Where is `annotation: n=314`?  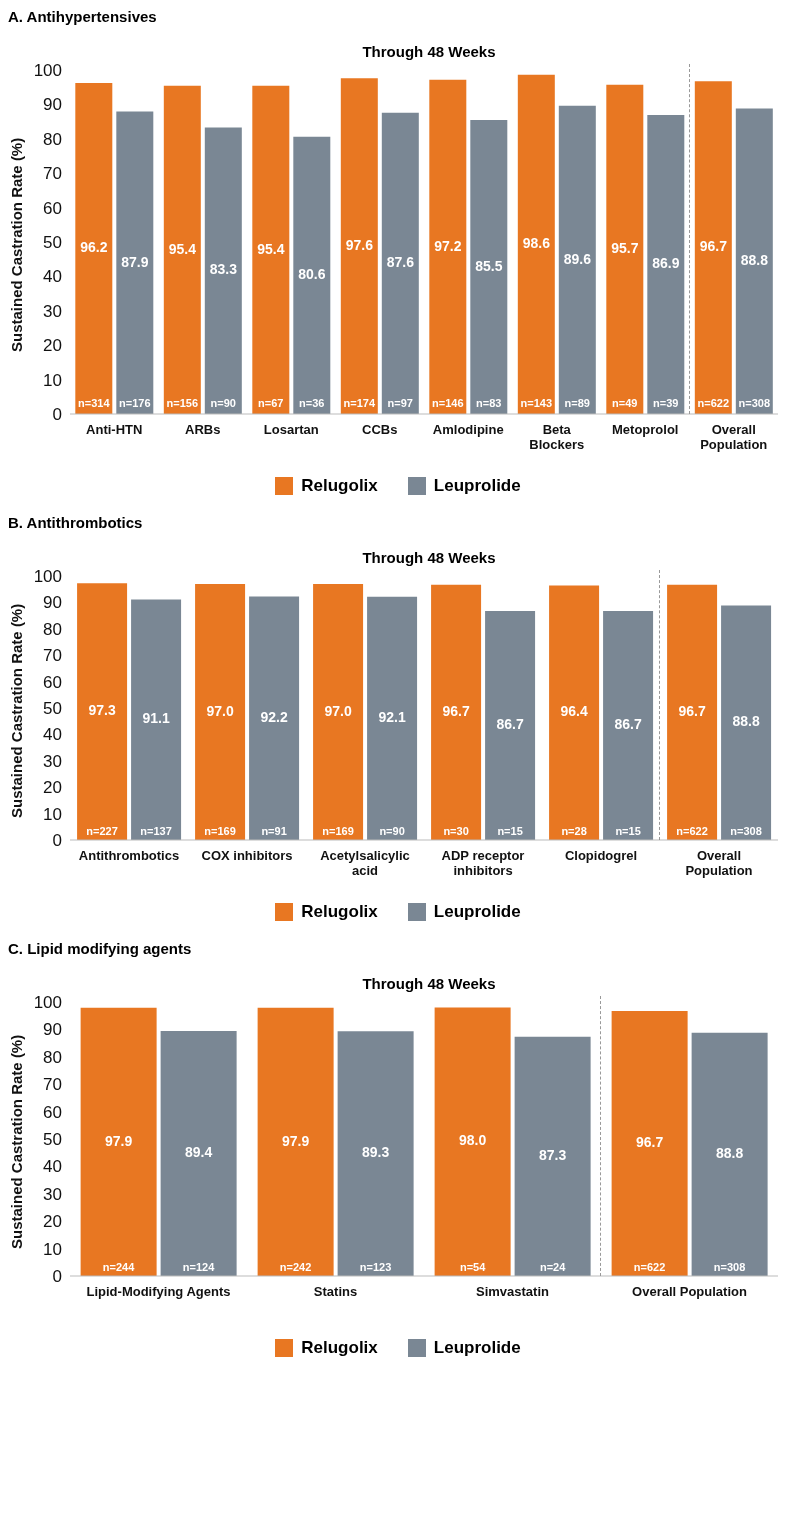 annotation: n=314 is located at coordinates (94, 402).